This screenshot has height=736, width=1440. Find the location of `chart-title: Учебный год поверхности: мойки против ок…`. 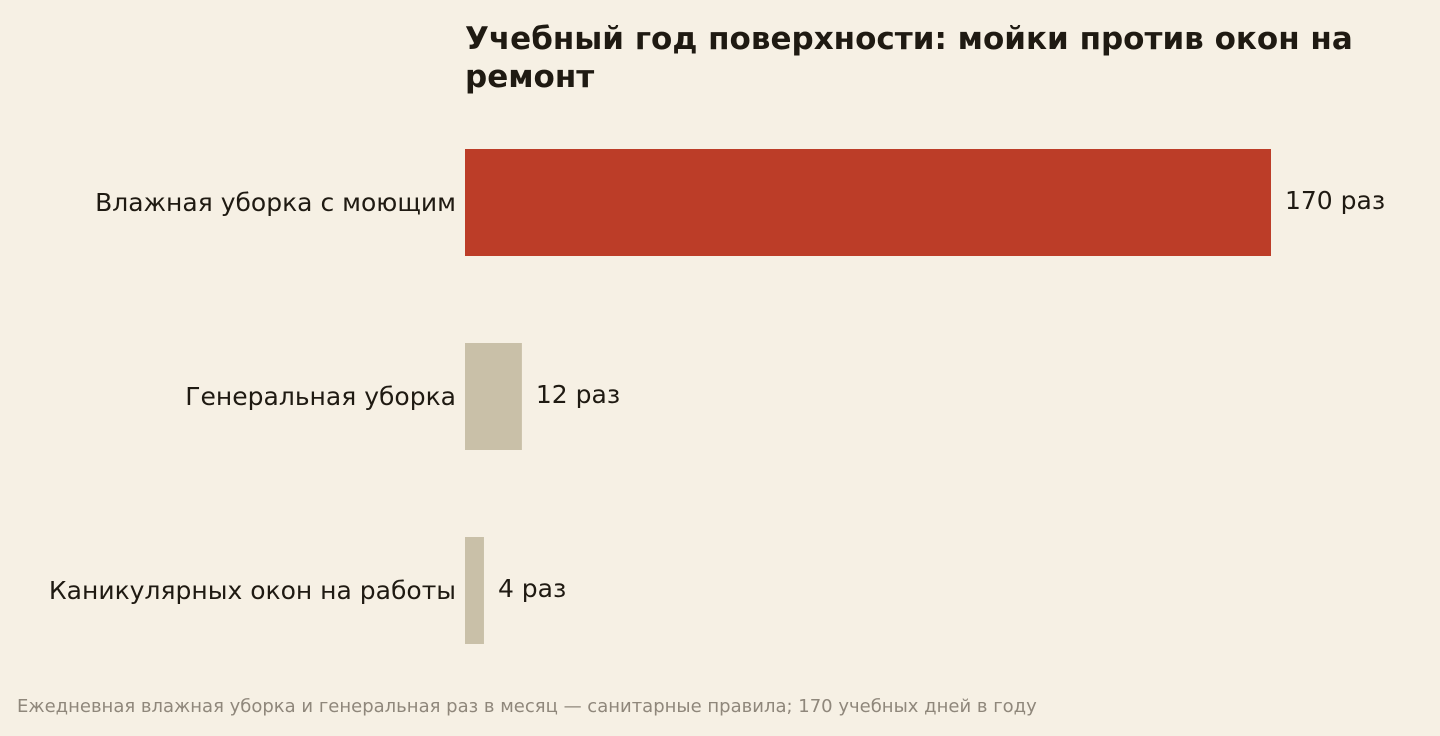

chart-title: Учебный год поверхности: мойки против ок… is located at coordinates (909, 58).